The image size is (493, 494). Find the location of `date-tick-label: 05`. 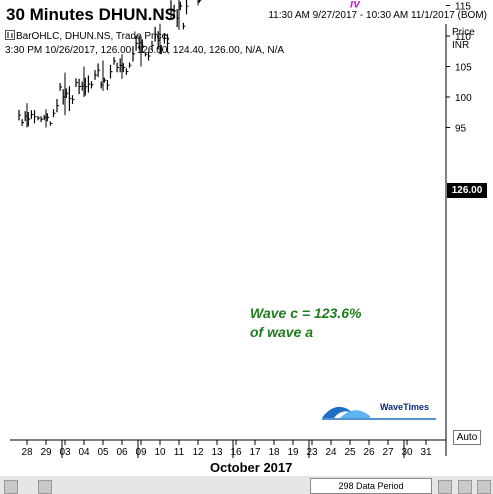

date-tick-label: 05 is located at coordinates (103, 452).